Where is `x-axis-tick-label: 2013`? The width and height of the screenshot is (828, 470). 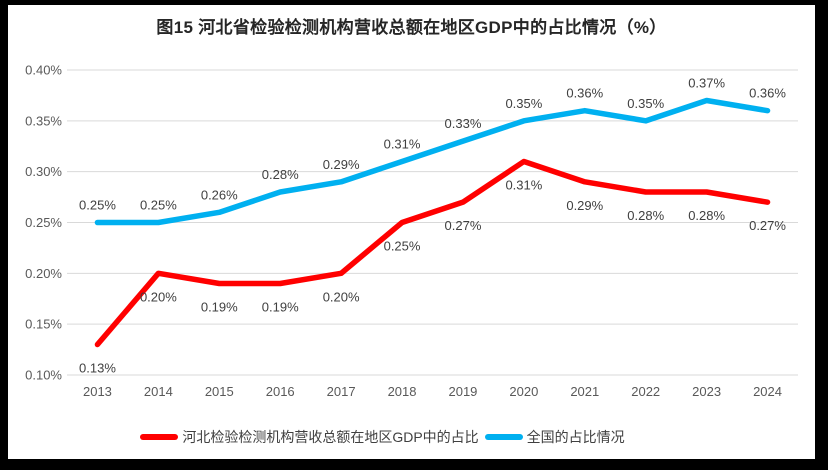 x-axis-tick-label: 2013 is located at coordinates (97, 391).